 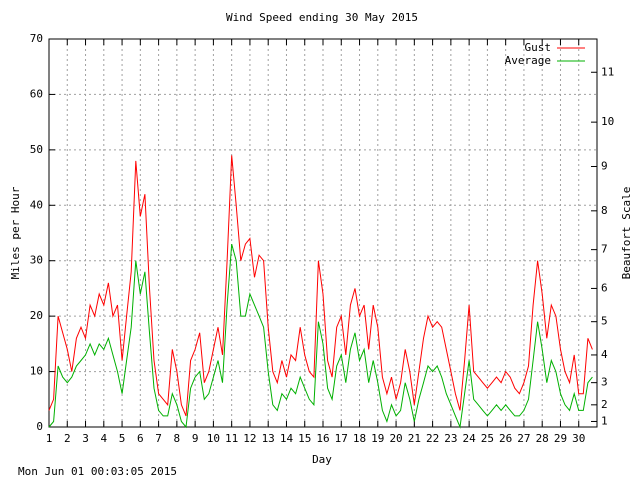 I want to click on x-tick-label: 11, so click(x=231, y=438).